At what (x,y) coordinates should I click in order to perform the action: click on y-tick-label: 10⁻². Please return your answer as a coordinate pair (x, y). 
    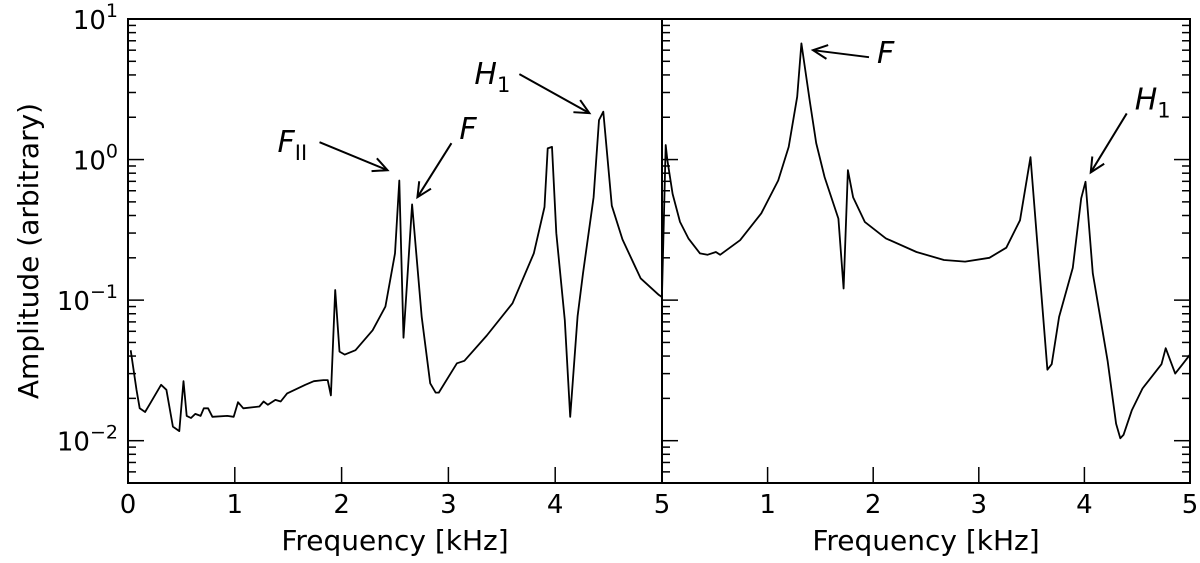
    Looking at the image, I should click on (87, 440).